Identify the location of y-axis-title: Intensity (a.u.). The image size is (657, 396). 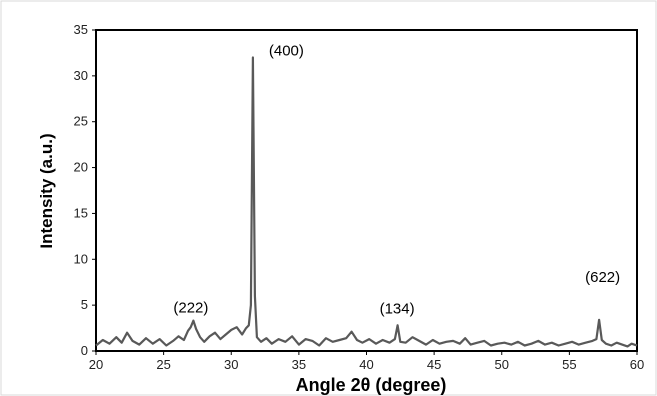
(46, 190).